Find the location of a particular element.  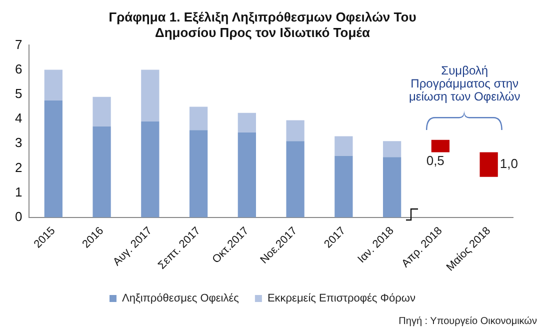

y-tick-label: 5 is located at coordinates (18, 93).